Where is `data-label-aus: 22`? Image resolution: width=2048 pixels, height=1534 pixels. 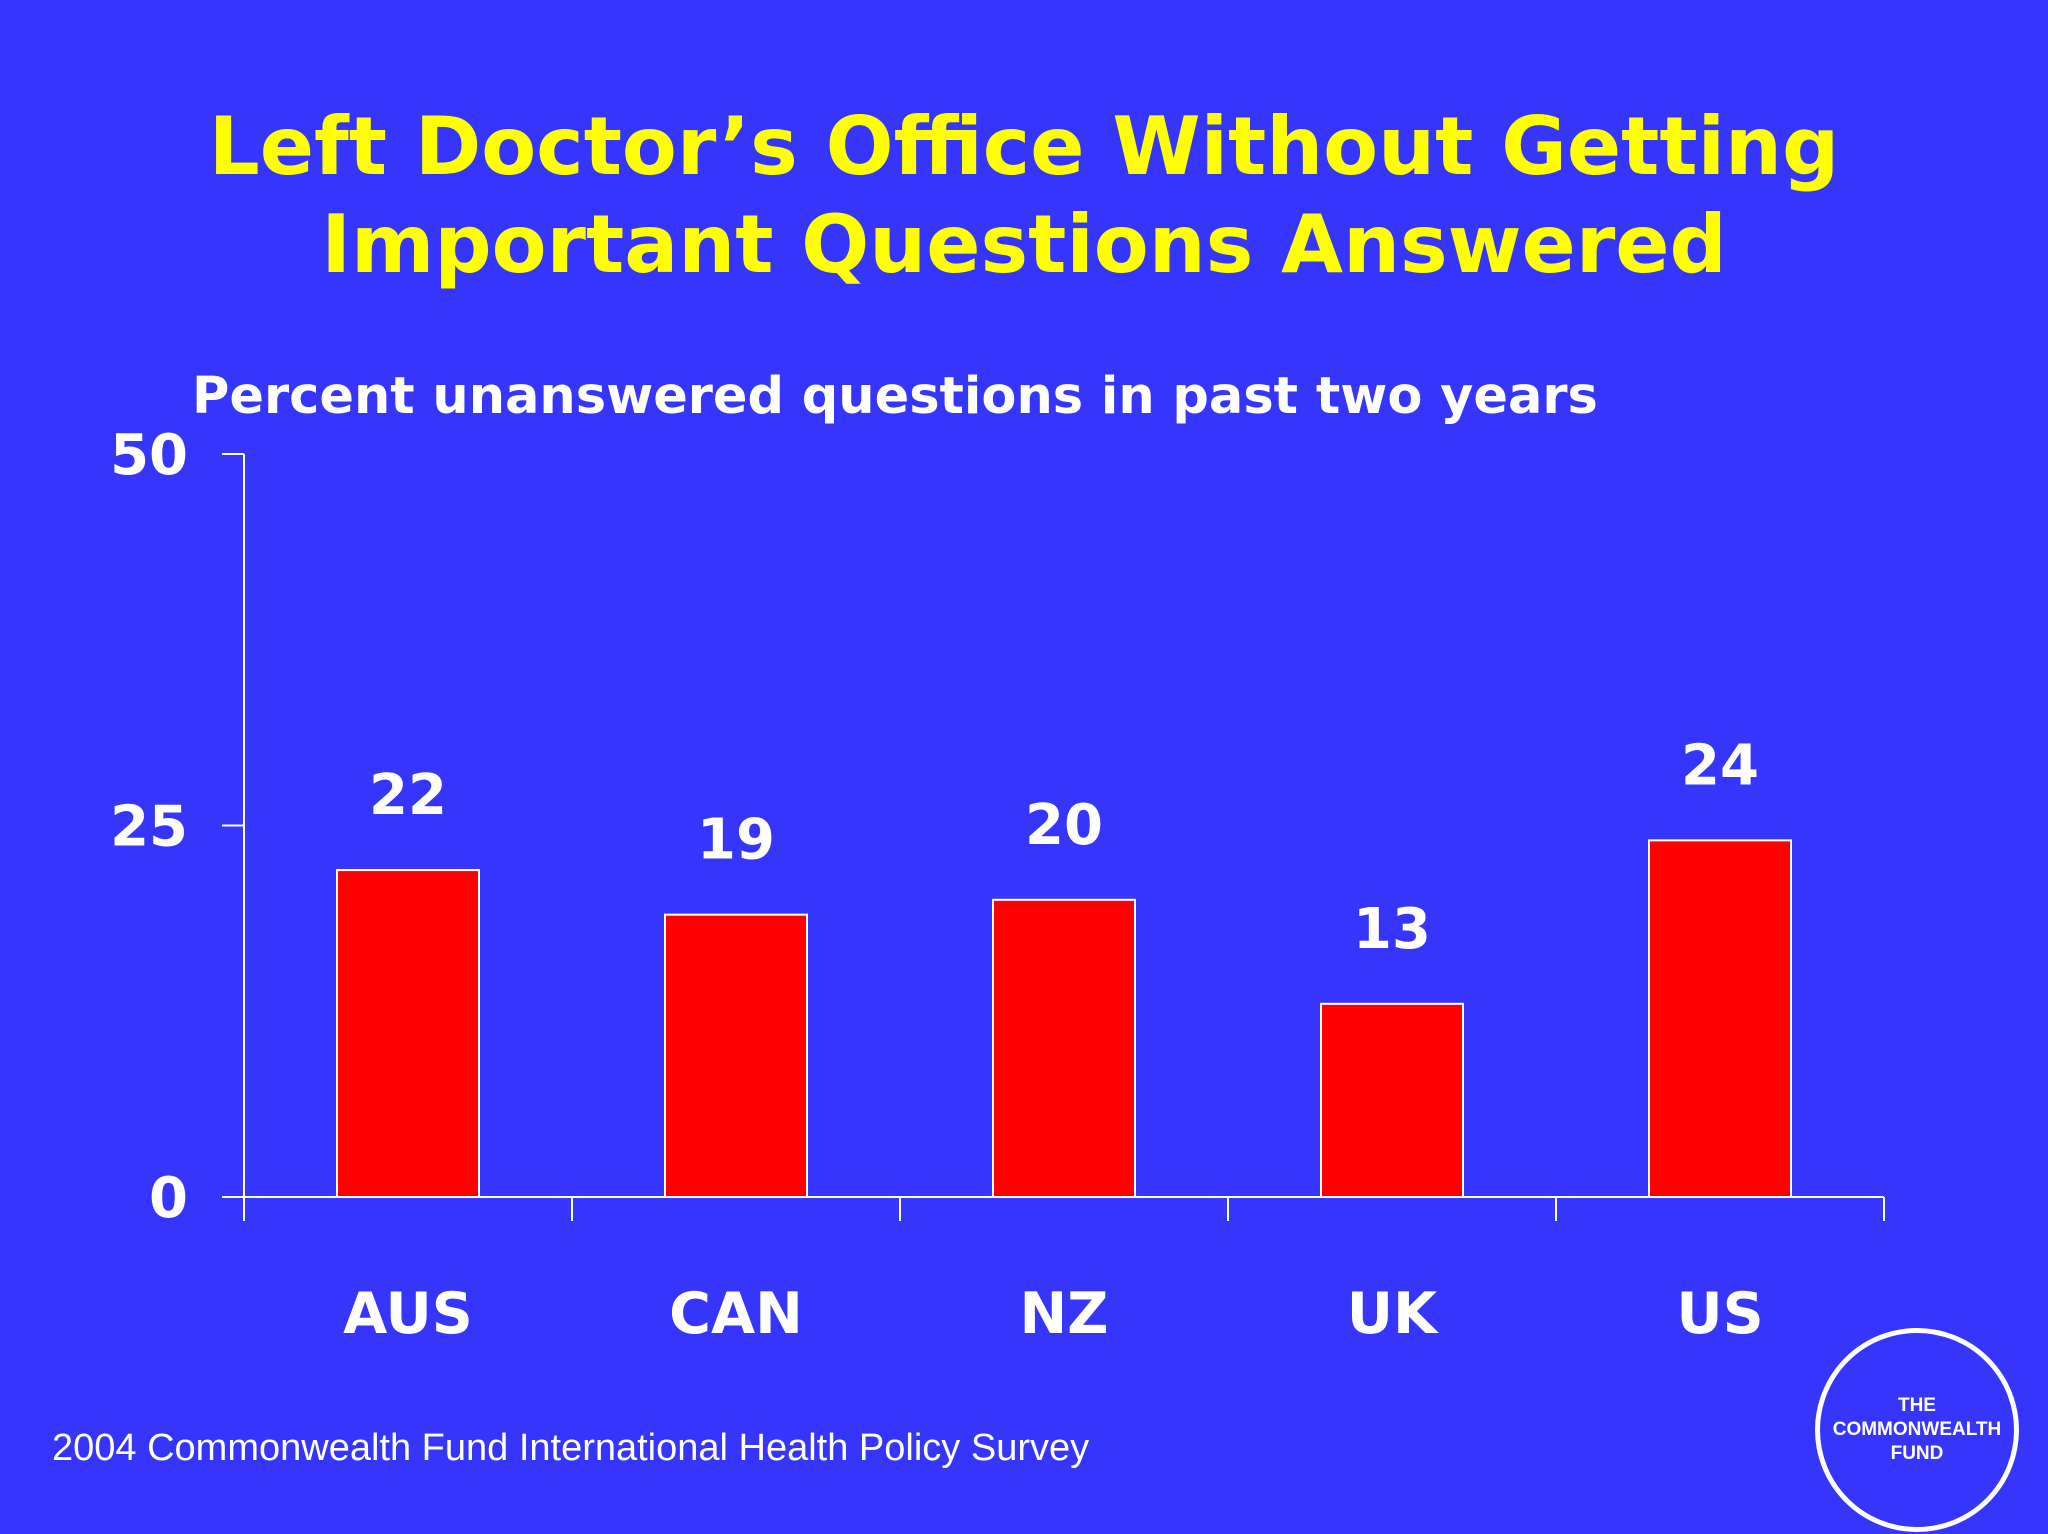
data-label-aus: 22 is located at coordinates (408, 795).